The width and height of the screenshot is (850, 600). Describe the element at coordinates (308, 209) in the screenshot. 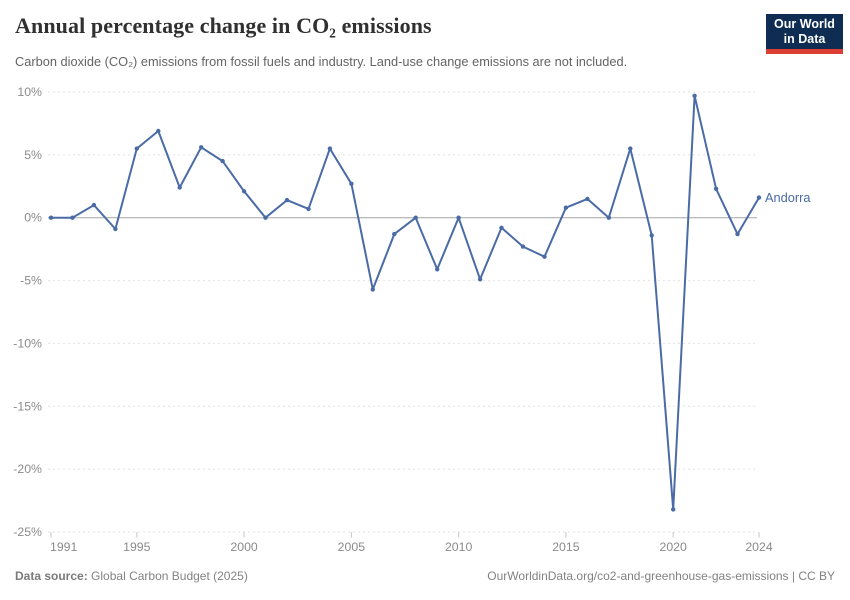

I see `data-point-2003` at that location.